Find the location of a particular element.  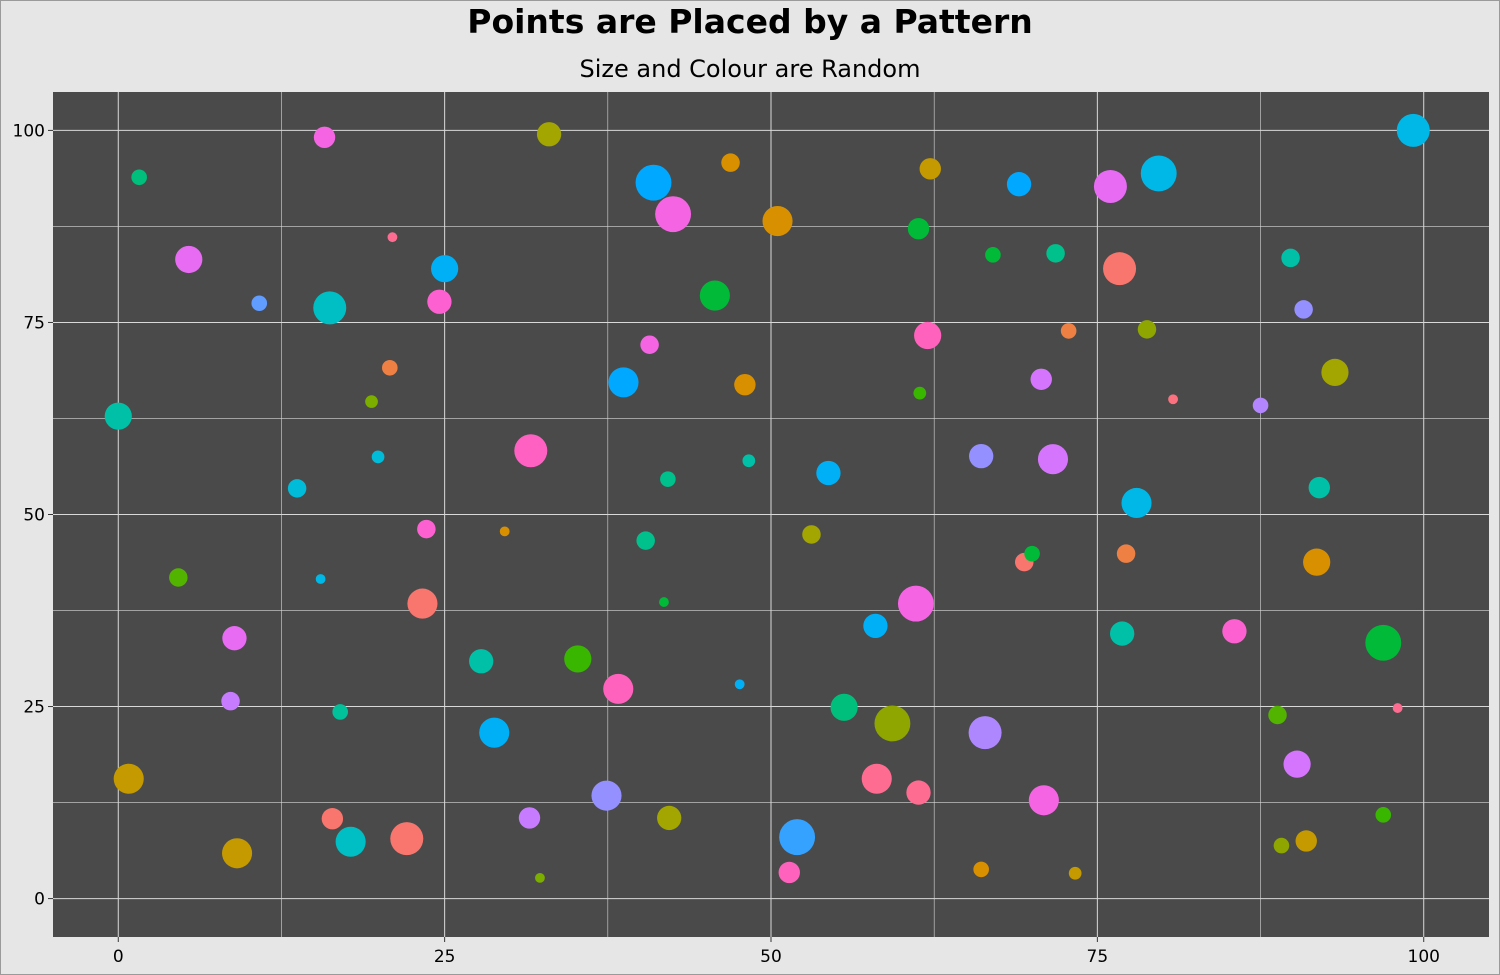

x-tick-label: 0 is located at coordinates (118, 957).